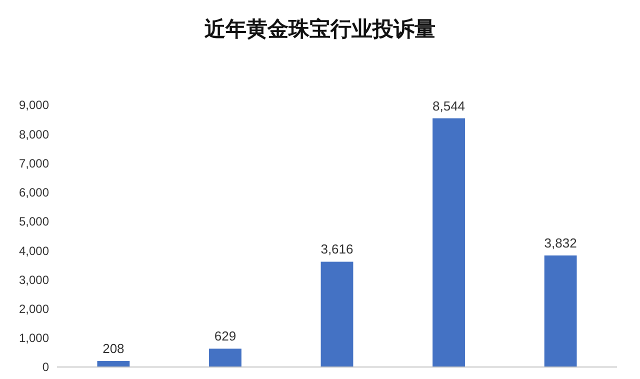 Image resolution: width=640 pixels, height=379 pixels. I want to click on data-label: 3,616, so click(337, 249).